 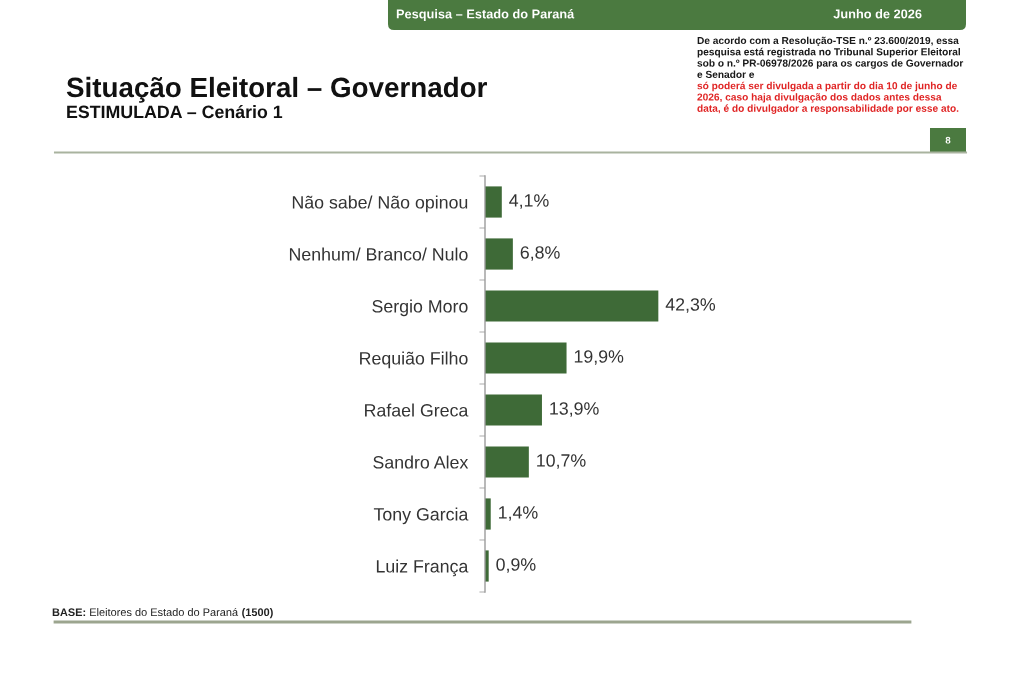 What do you see at coordinates (380, 204) in the screenshot?
I see `y-tick-label: Não sabe/ Não opinou` at bounding box center [380, 204].